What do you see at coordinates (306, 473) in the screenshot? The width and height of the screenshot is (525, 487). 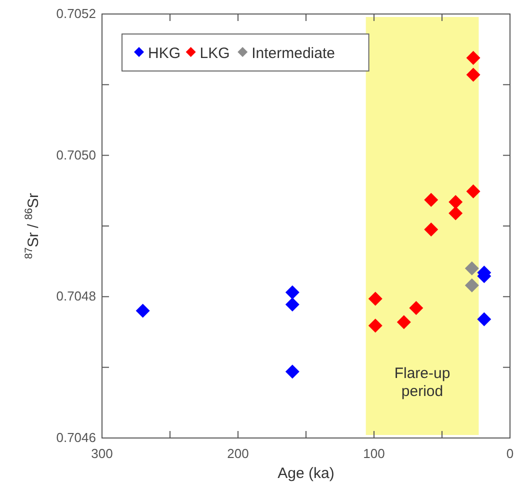 I see `x-axis-title: Age (ka)` at bounding box center [306, 473].